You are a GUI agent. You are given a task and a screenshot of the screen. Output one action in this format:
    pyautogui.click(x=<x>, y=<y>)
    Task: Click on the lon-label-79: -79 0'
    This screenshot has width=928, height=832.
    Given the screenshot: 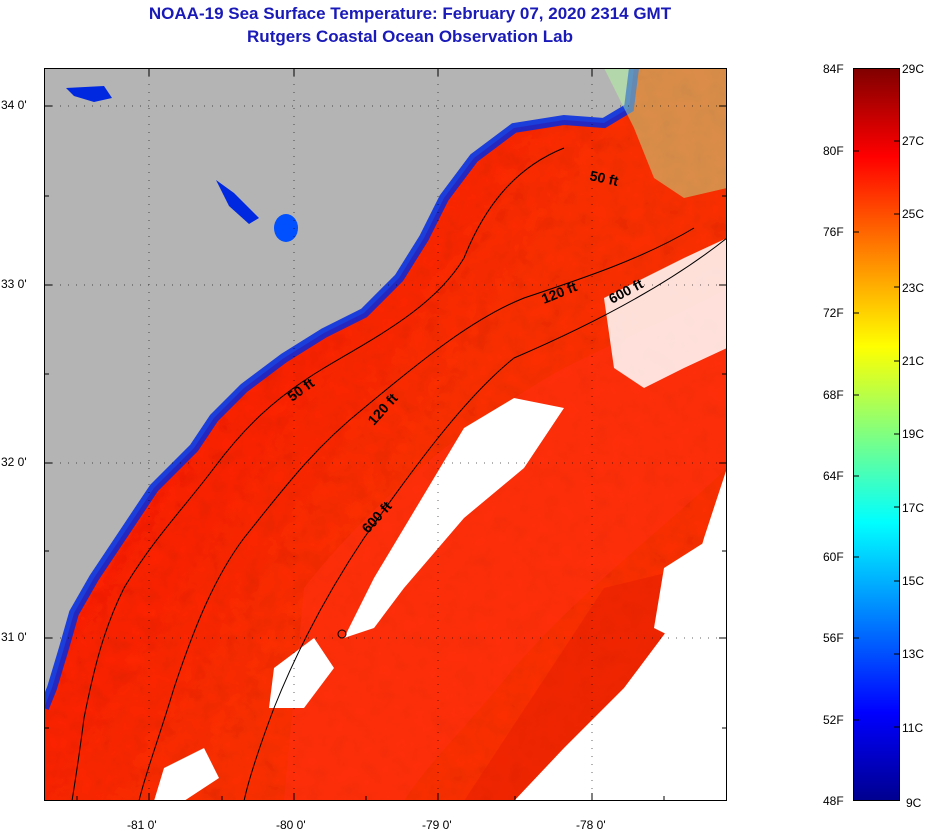 What is the action you would take?
    pyautogui.click(x=437, y=825)
    